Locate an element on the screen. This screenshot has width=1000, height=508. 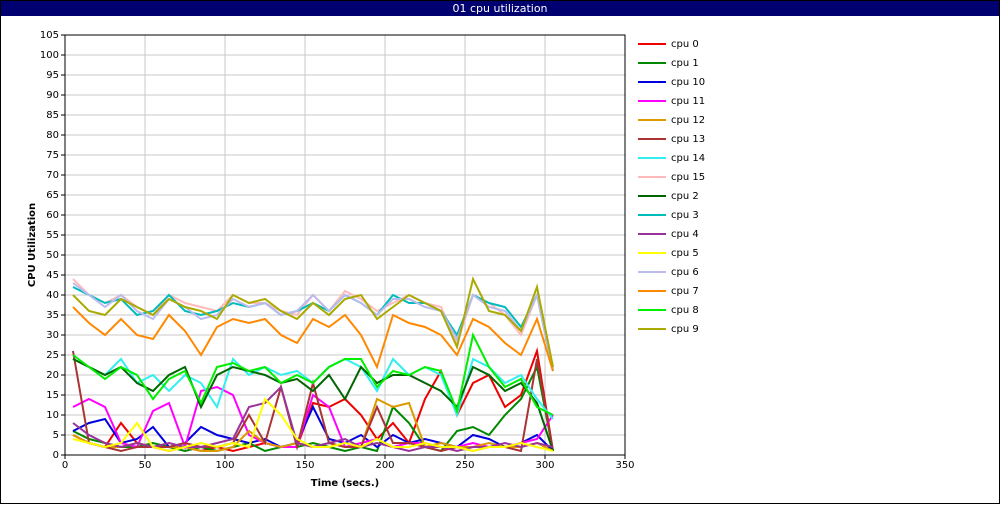
x-tick-label: 300 is located at coordinates (544, 465).